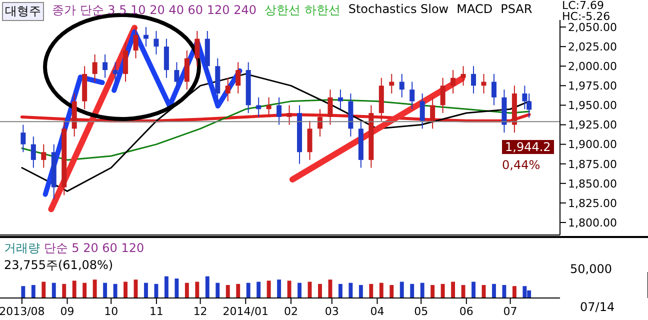 Image resolution: width=648 pixels, height=320 pixels. Describe the element at coordinates (592, 27) in the screenshot. I see `y-tick-label: 2,050.00` at that location.